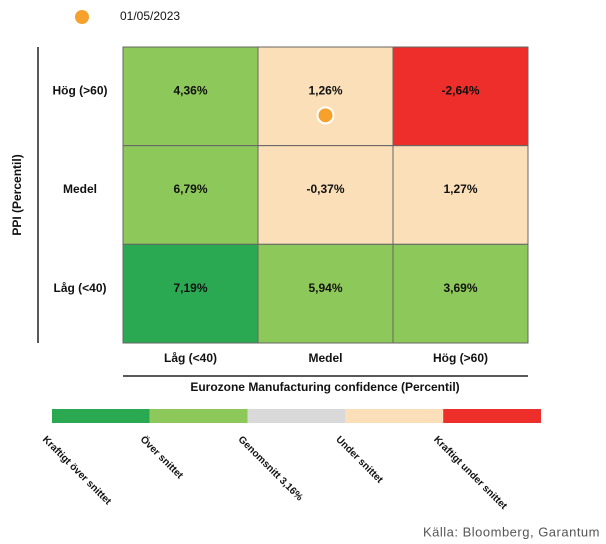  I want to click on cell-label: 3,69%, so click(460, 288).